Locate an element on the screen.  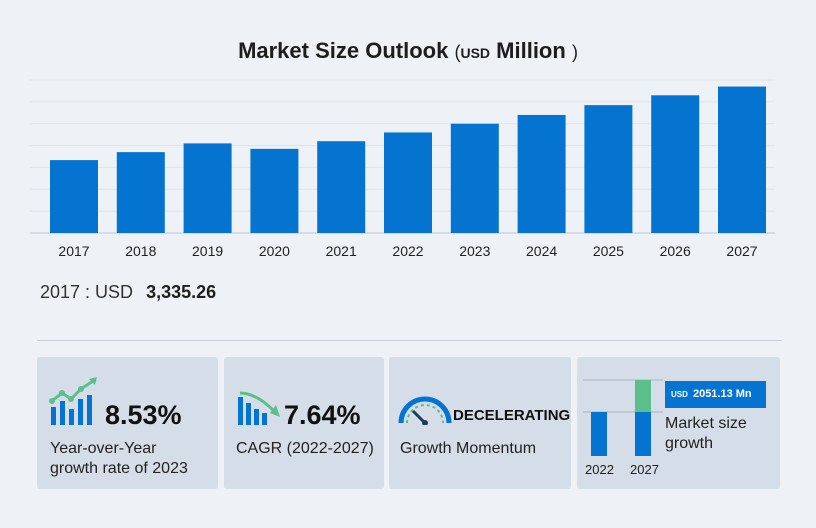
bar-2027 is located at coordinates (742, 159).